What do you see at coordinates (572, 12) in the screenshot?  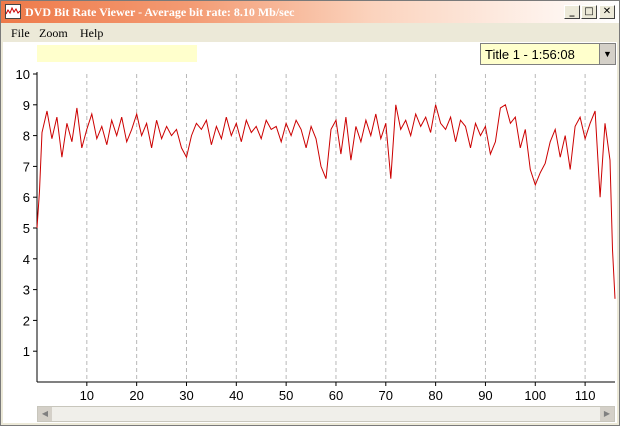 I see `minimize-button: _` at bounding box center [572, 12].